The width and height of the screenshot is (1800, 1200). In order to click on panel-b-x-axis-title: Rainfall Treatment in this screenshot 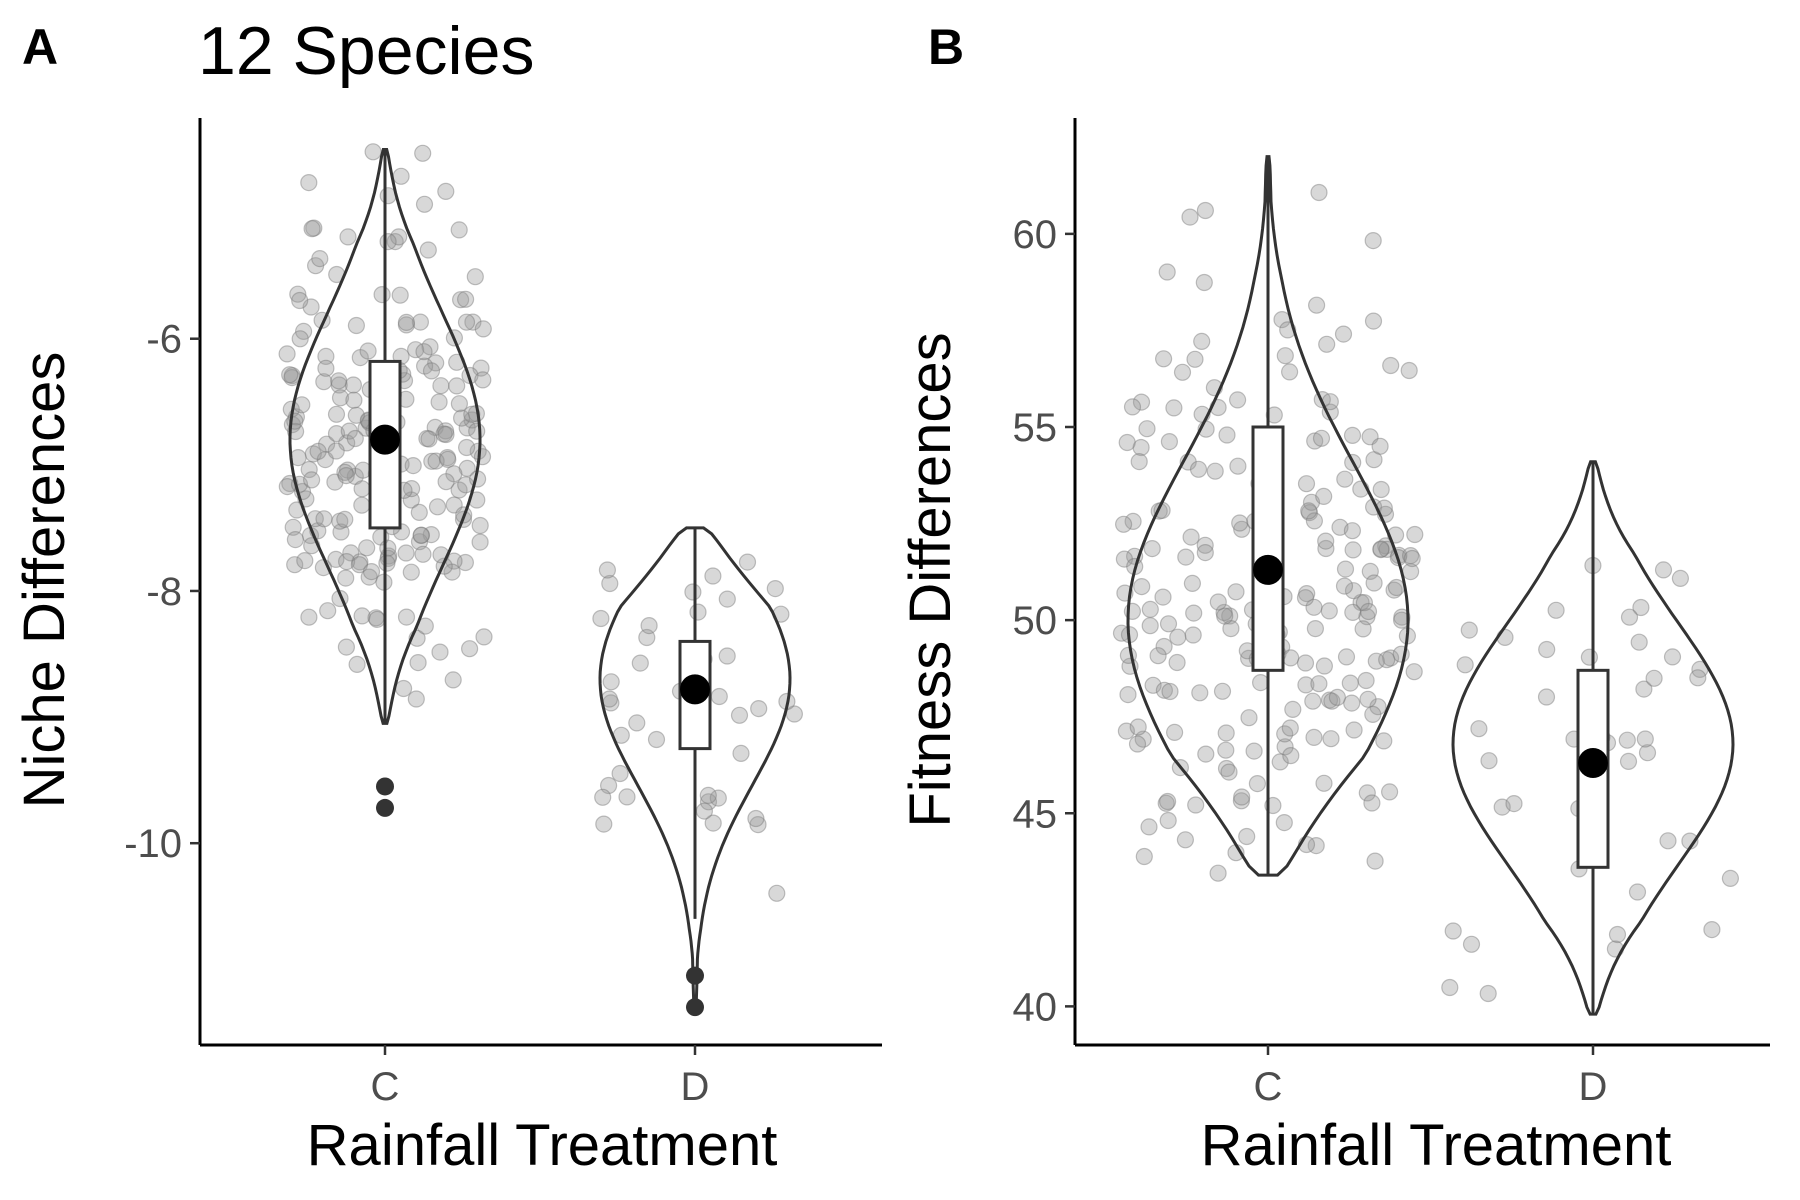, I will do `click(1436, 1145)`.